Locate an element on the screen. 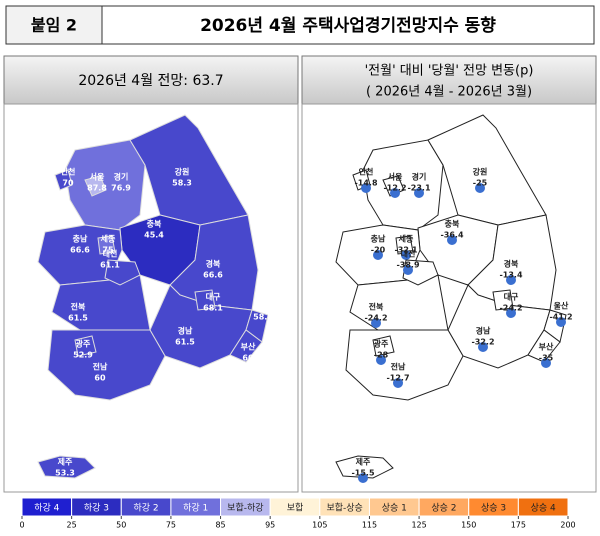 The image size is (600, 536). legend-label: 보합-하강 is located at coordinates (245, 508).